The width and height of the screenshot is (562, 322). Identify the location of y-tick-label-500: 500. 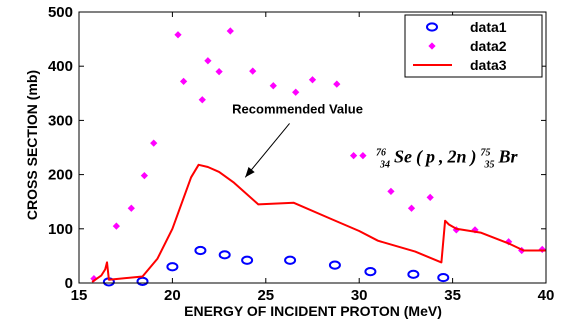
(60, 12).